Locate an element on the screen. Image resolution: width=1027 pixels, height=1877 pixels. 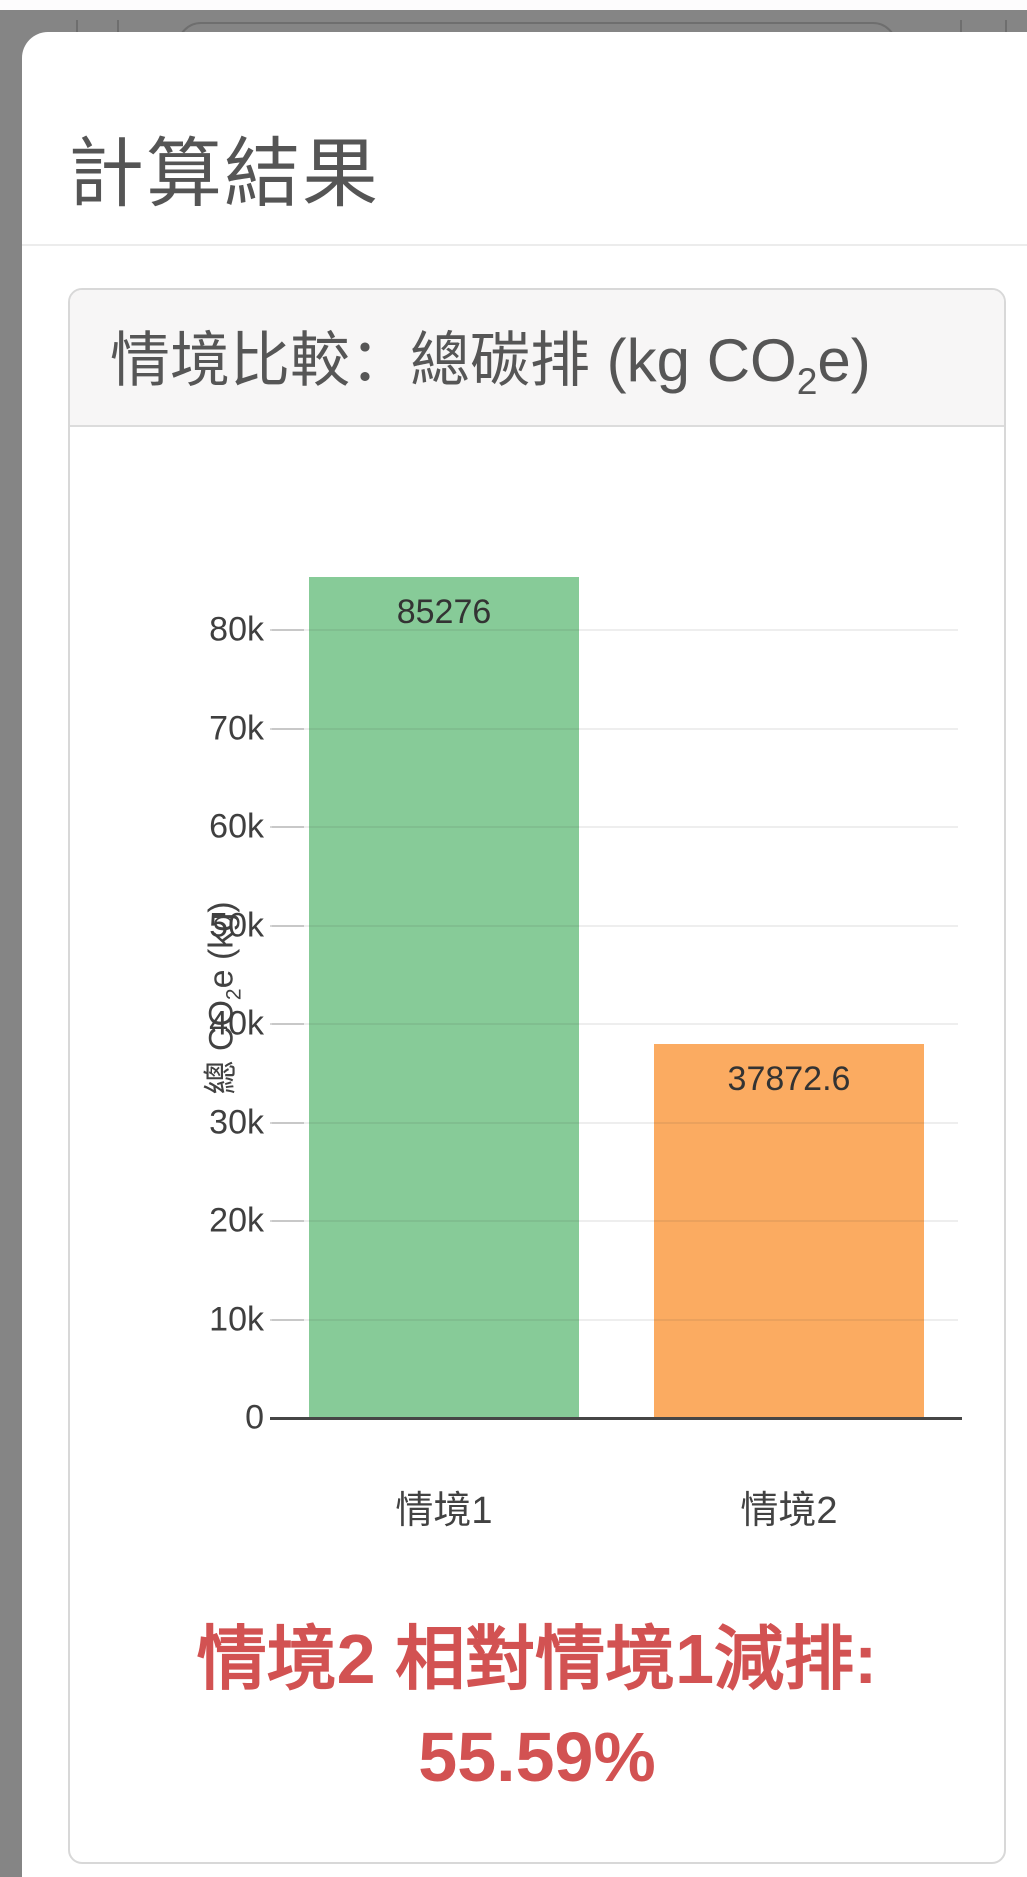
y-tick-label: 30k is located at coordinates (236, 1122).